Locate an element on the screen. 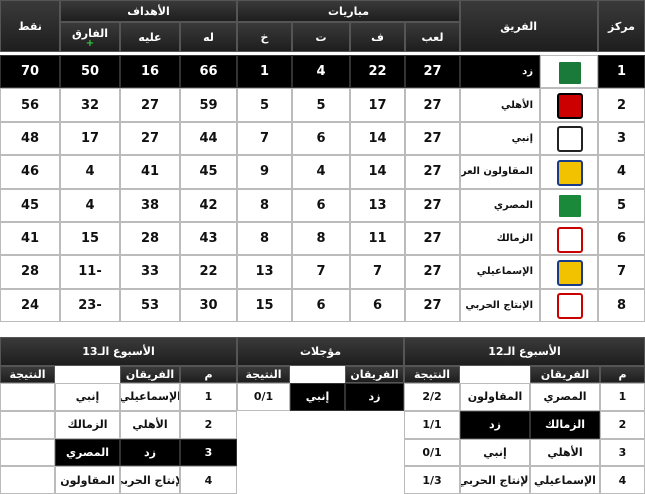 This screenshot has width=645, height=494. stat: 38 is located at coordinates (150, 205).